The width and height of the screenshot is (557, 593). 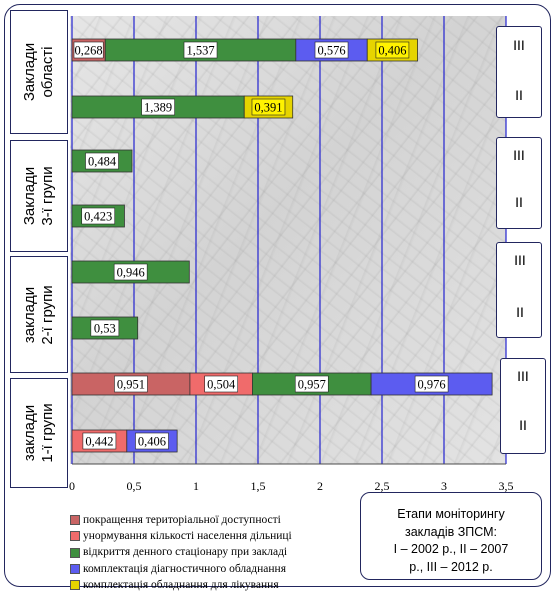 I want to click on note-line: р., III – 2012 р., so click(x=451, y=566).